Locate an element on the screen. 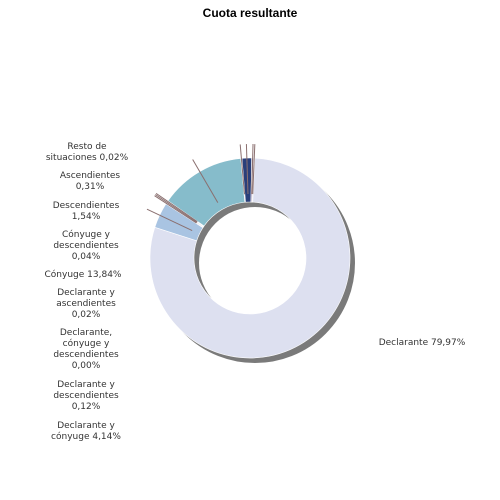 The height and width of the screenshot is (500, 500). leader-conyuge is located at coordinates (205, 181).